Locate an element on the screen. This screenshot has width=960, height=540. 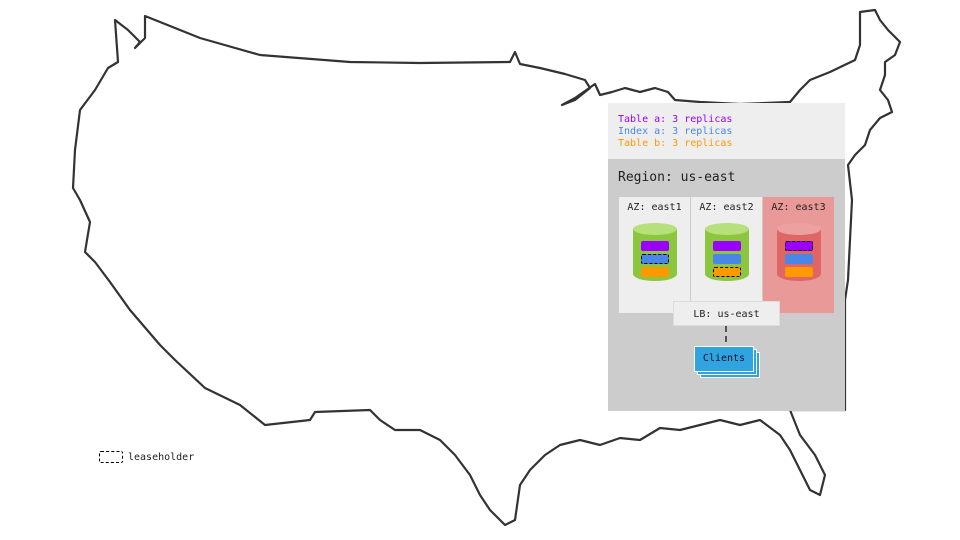
node-east1 is located at coordinates (655, 255).